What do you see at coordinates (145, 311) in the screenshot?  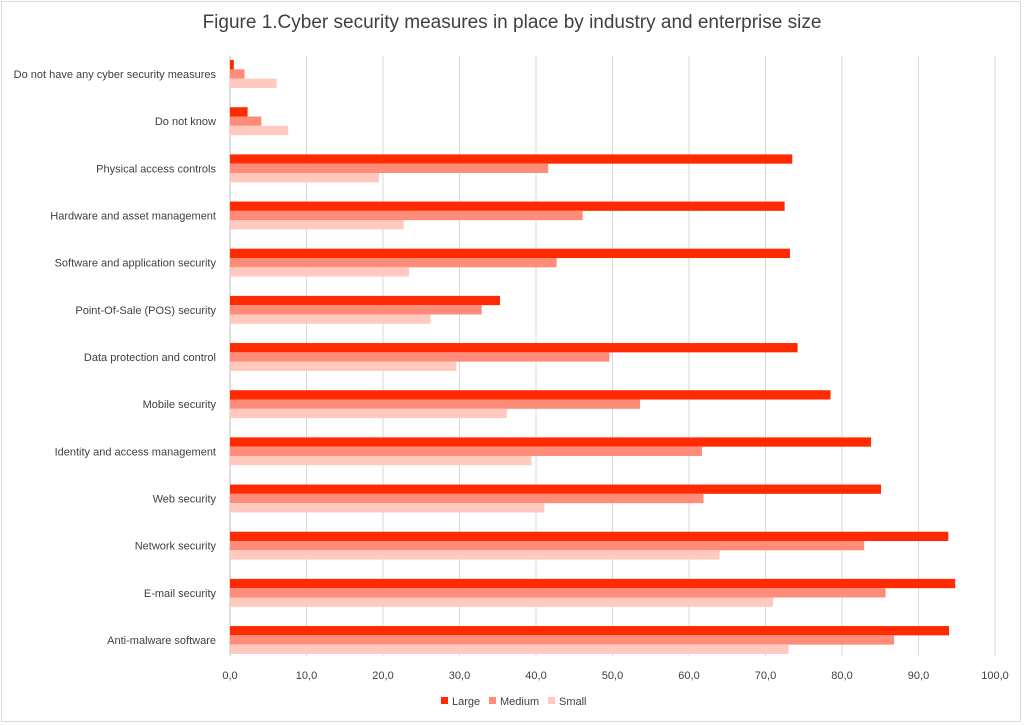 I see `category-label: Point-Of-Sale (POS) security` at bounding box center [145, 311].